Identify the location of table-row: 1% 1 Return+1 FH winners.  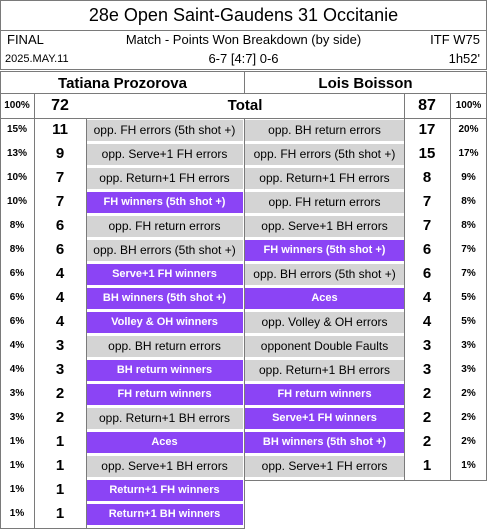
(243, 490).